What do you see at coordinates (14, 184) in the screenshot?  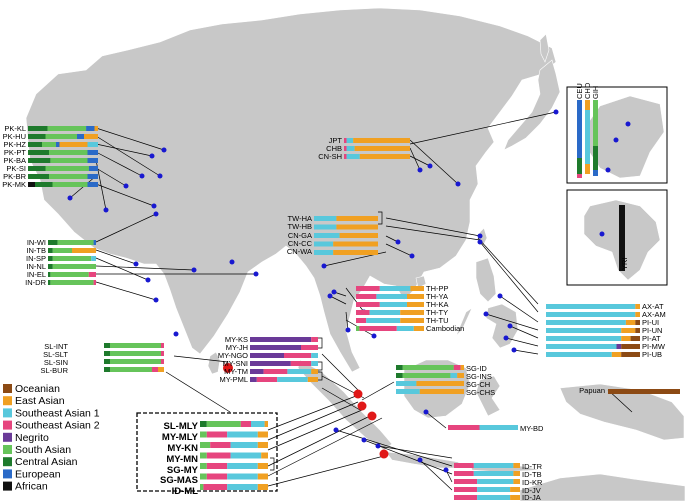 I see `pop-label-pk-mk: PK-MK` at bounding box center [14, 184].